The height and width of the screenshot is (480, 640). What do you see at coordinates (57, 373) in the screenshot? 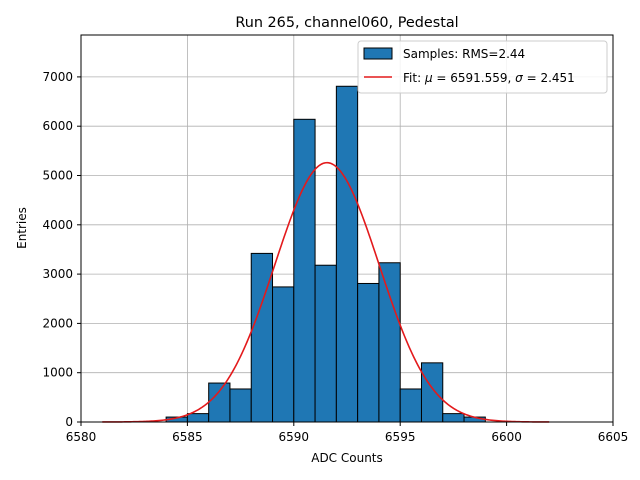
I see `y-tick-label: 1000` at bounding box center [57, 373].